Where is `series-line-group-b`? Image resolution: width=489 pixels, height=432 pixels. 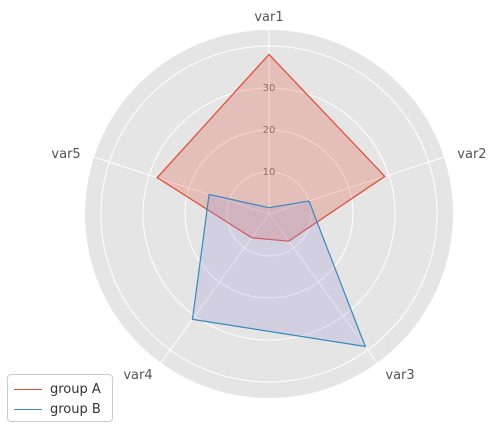 series-line-group-b is located at coordinates (279, 270).